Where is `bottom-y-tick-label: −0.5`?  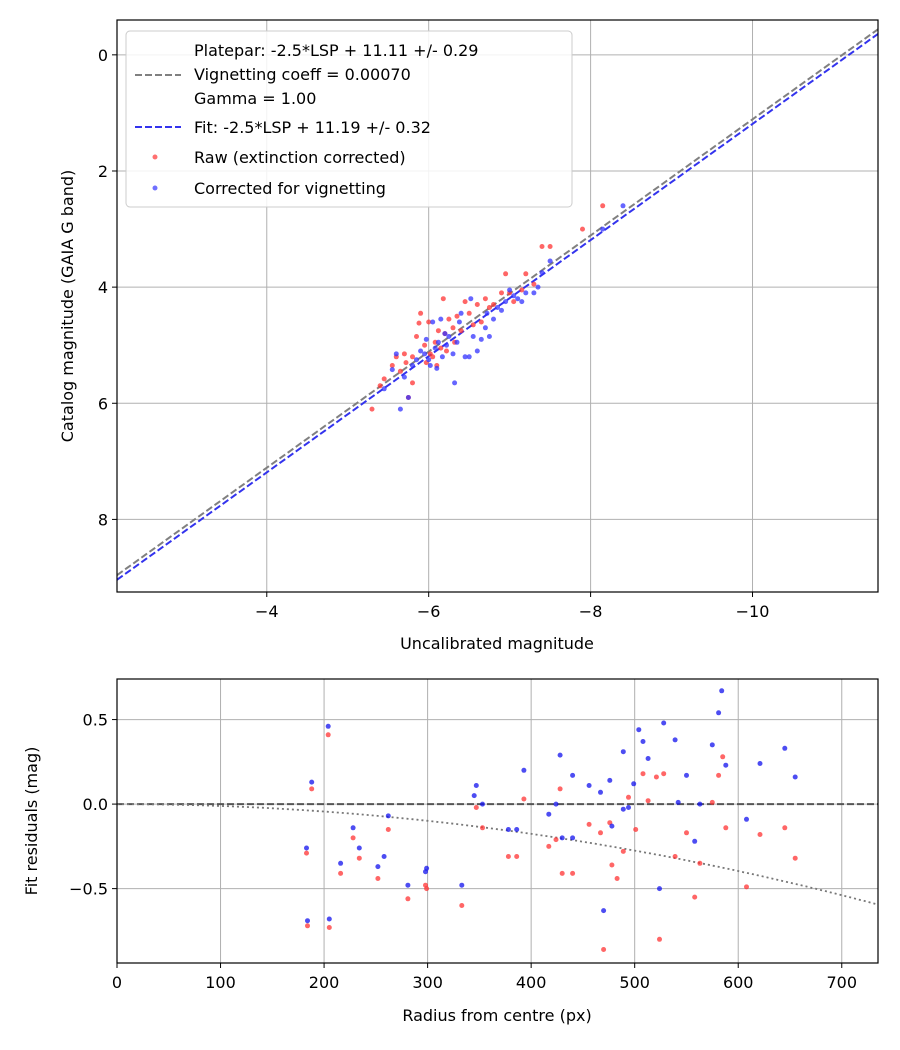 bottom-y-tick-label: −0.5 is located at coordinates (88, 889).